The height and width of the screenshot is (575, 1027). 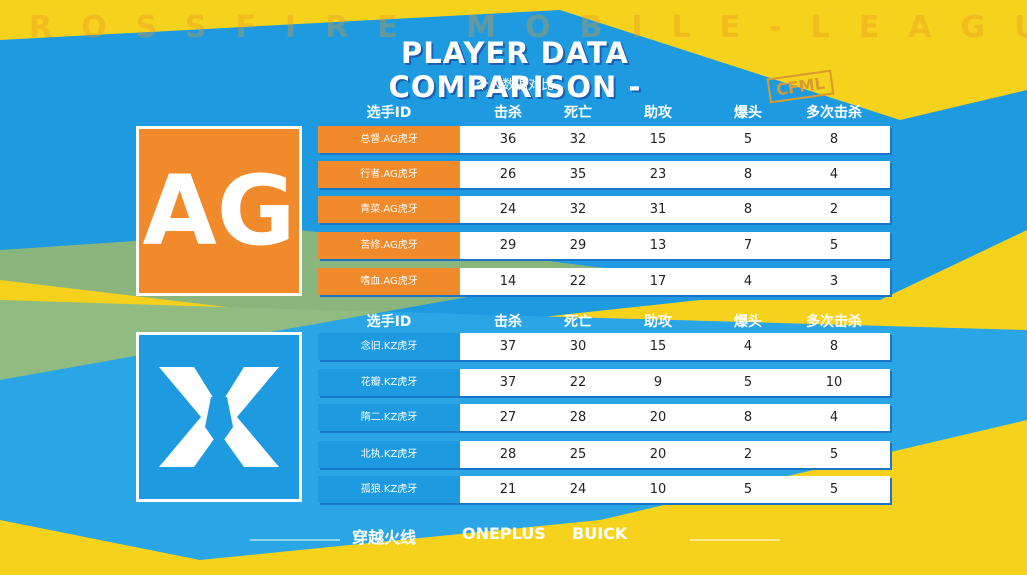 I want to click on stat-cell: 25, so click(x=578, y=454).